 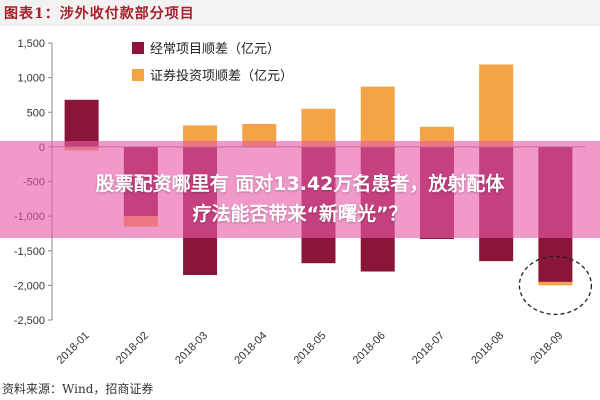 What do you see at coordinates (99, 14) in the screenshot?
I see `chart-title: 图表1：涉外收付款部分项目` at bounding box center [99, 14].